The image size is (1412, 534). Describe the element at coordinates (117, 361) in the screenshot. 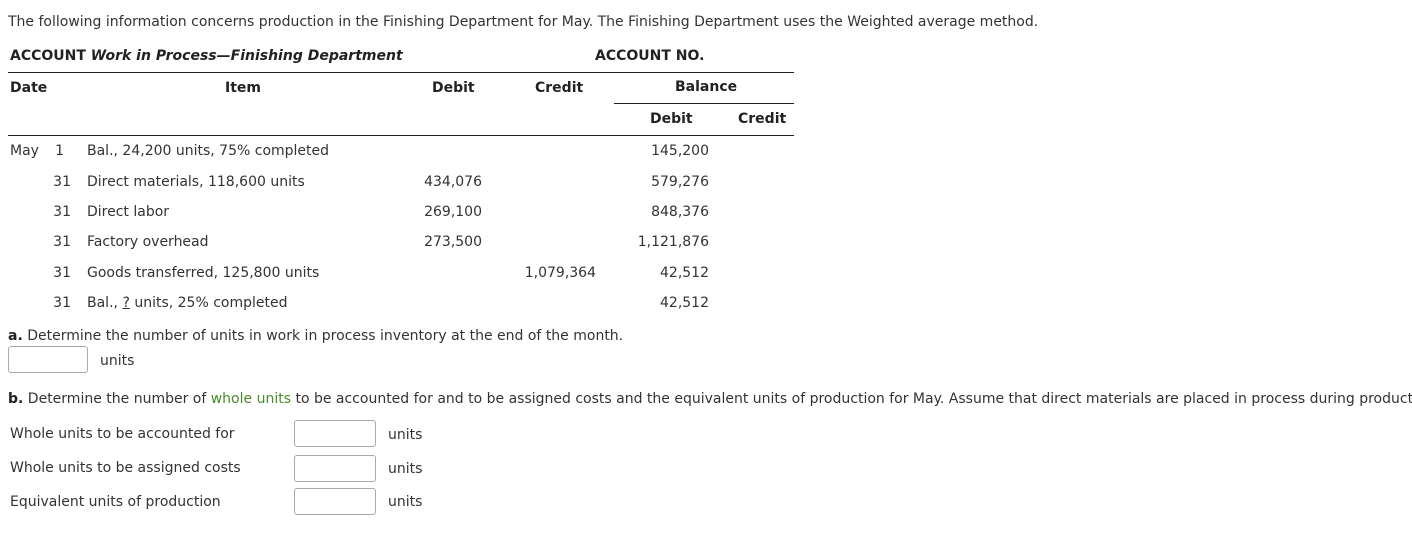

I see `wip-units-unit: units` at that location.